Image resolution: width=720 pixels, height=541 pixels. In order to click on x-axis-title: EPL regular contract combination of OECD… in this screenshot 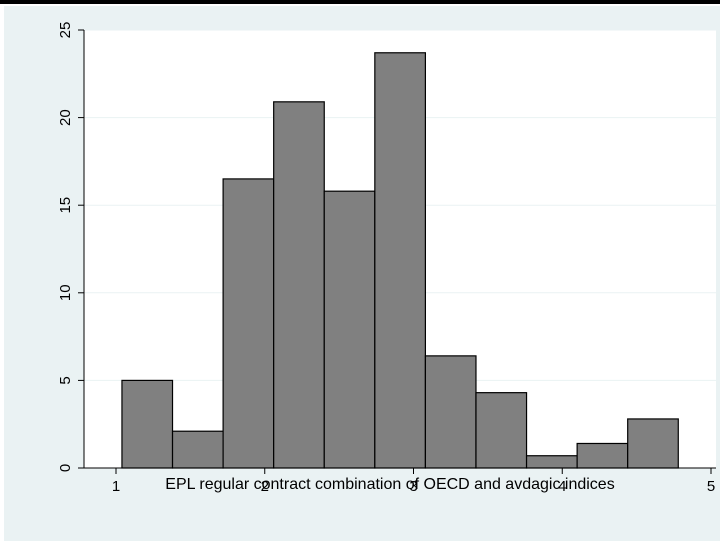, I will do `click(389, 484)`.